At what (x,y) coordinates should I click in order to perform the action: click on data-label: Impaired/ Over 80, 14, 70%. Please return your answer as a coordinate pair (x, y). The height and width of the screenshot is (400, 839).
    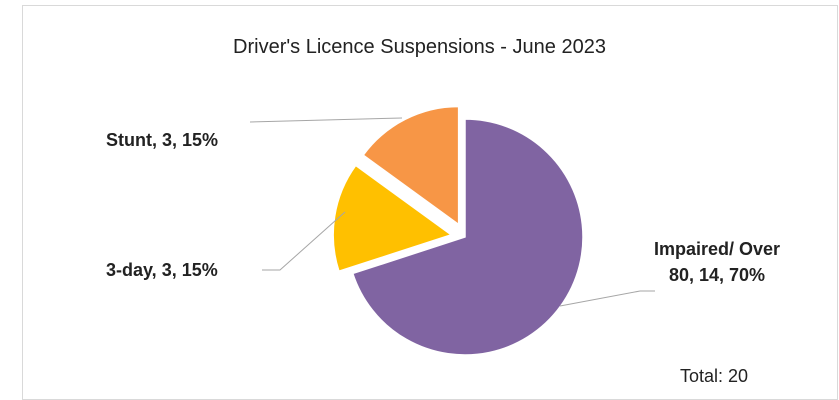
    Looking at the image, I should click on (717, 262).